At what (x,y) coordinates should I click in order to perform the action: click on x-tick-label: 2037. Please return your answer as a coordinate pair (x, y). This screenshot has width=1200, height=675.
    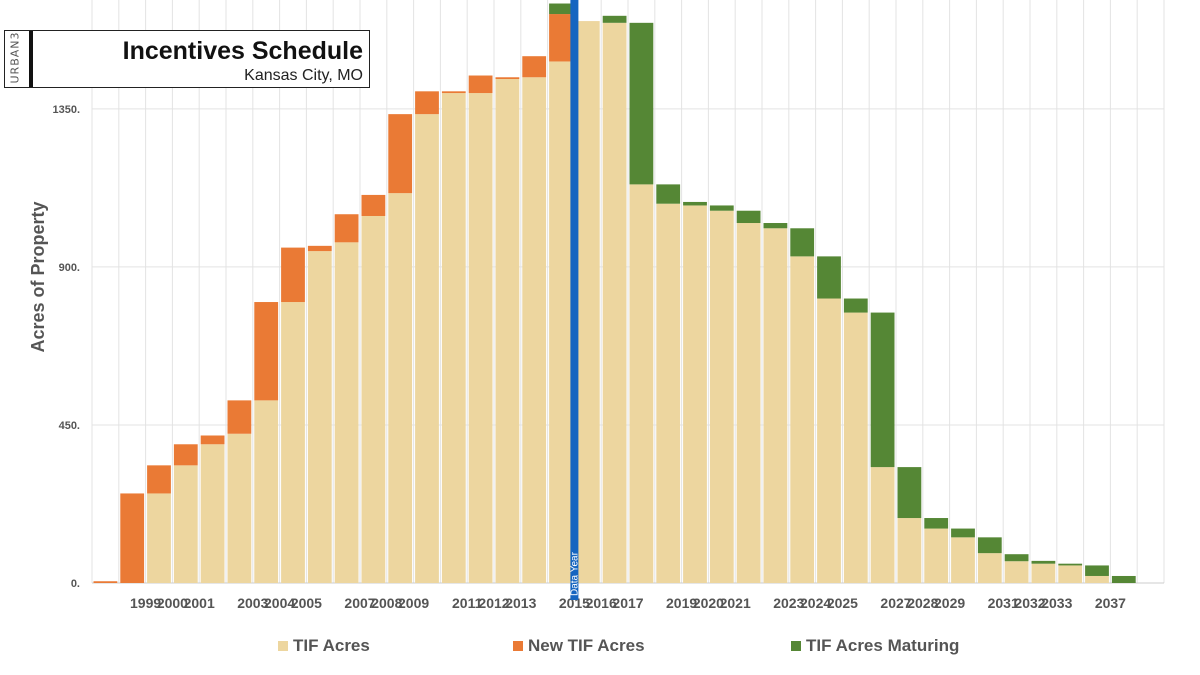
    Looking at the image, I should click on (1110, 603).